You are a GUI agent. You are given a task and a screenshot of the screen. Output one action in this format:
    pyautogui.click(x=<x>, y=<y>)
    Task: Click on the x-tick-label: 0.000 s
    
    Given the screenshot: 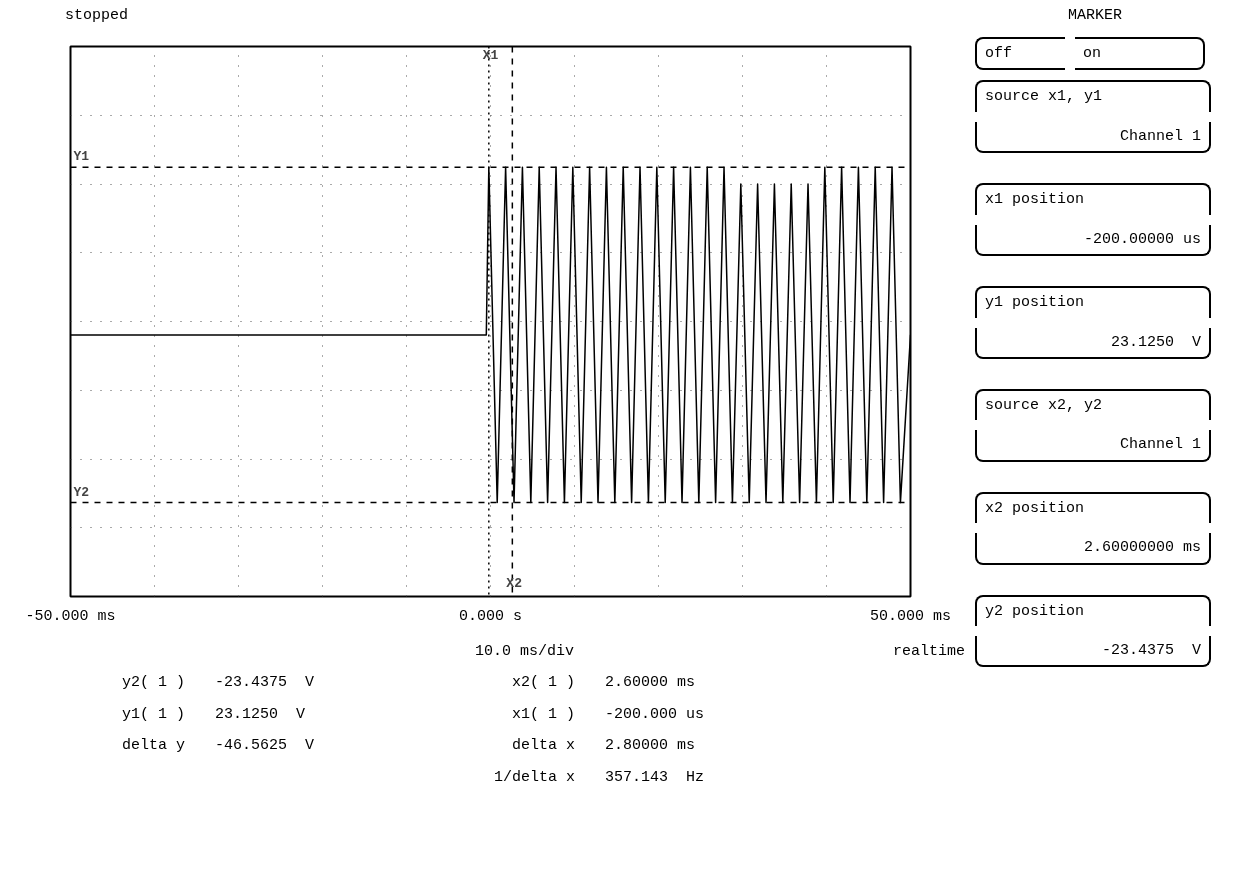 What is the action you would take?
    pyautogui.click(x=490, y=616)
    